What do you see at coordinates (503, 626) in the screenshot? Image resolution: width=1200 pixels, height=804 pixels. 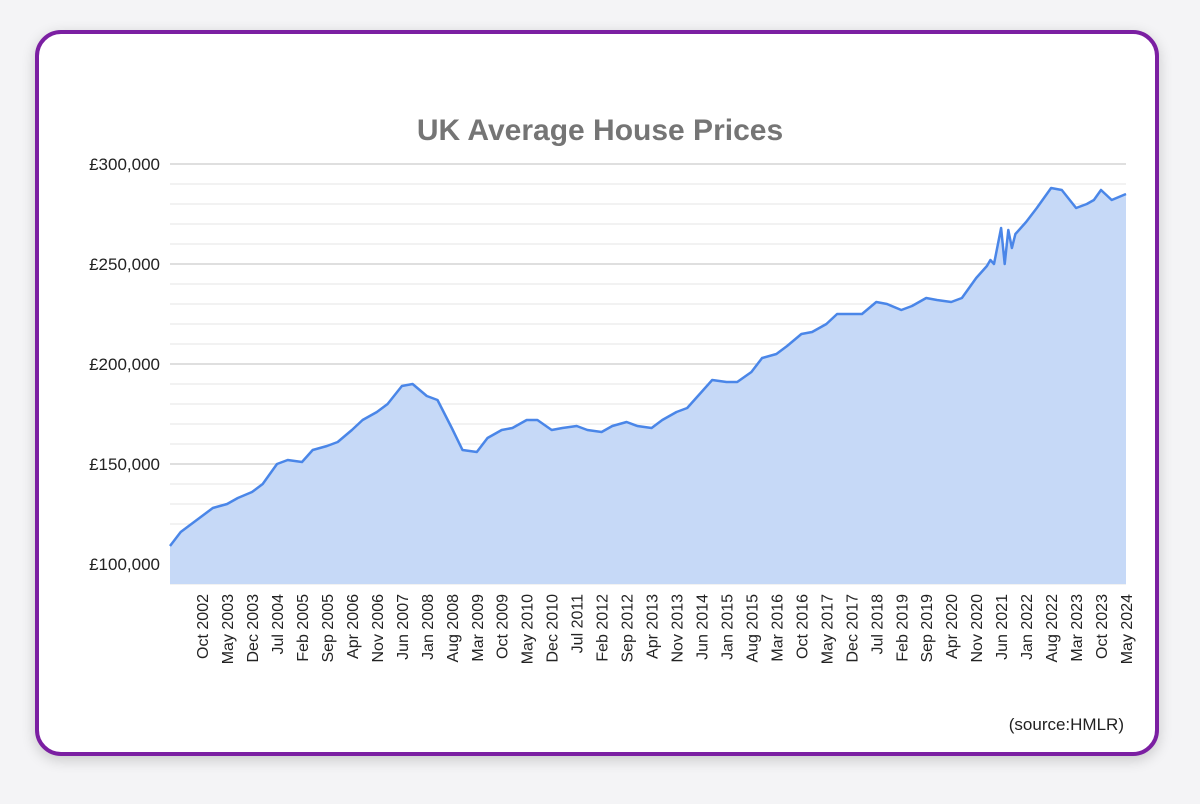 I see `x-tick-label: Oct 2009` at bounding box center [503, 626].